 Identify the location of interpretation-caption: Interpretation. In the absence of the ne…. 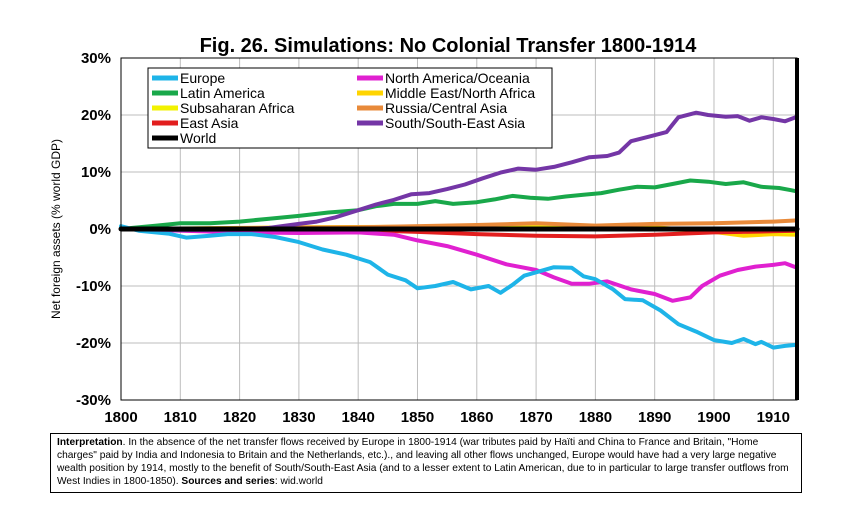
(426, 463).